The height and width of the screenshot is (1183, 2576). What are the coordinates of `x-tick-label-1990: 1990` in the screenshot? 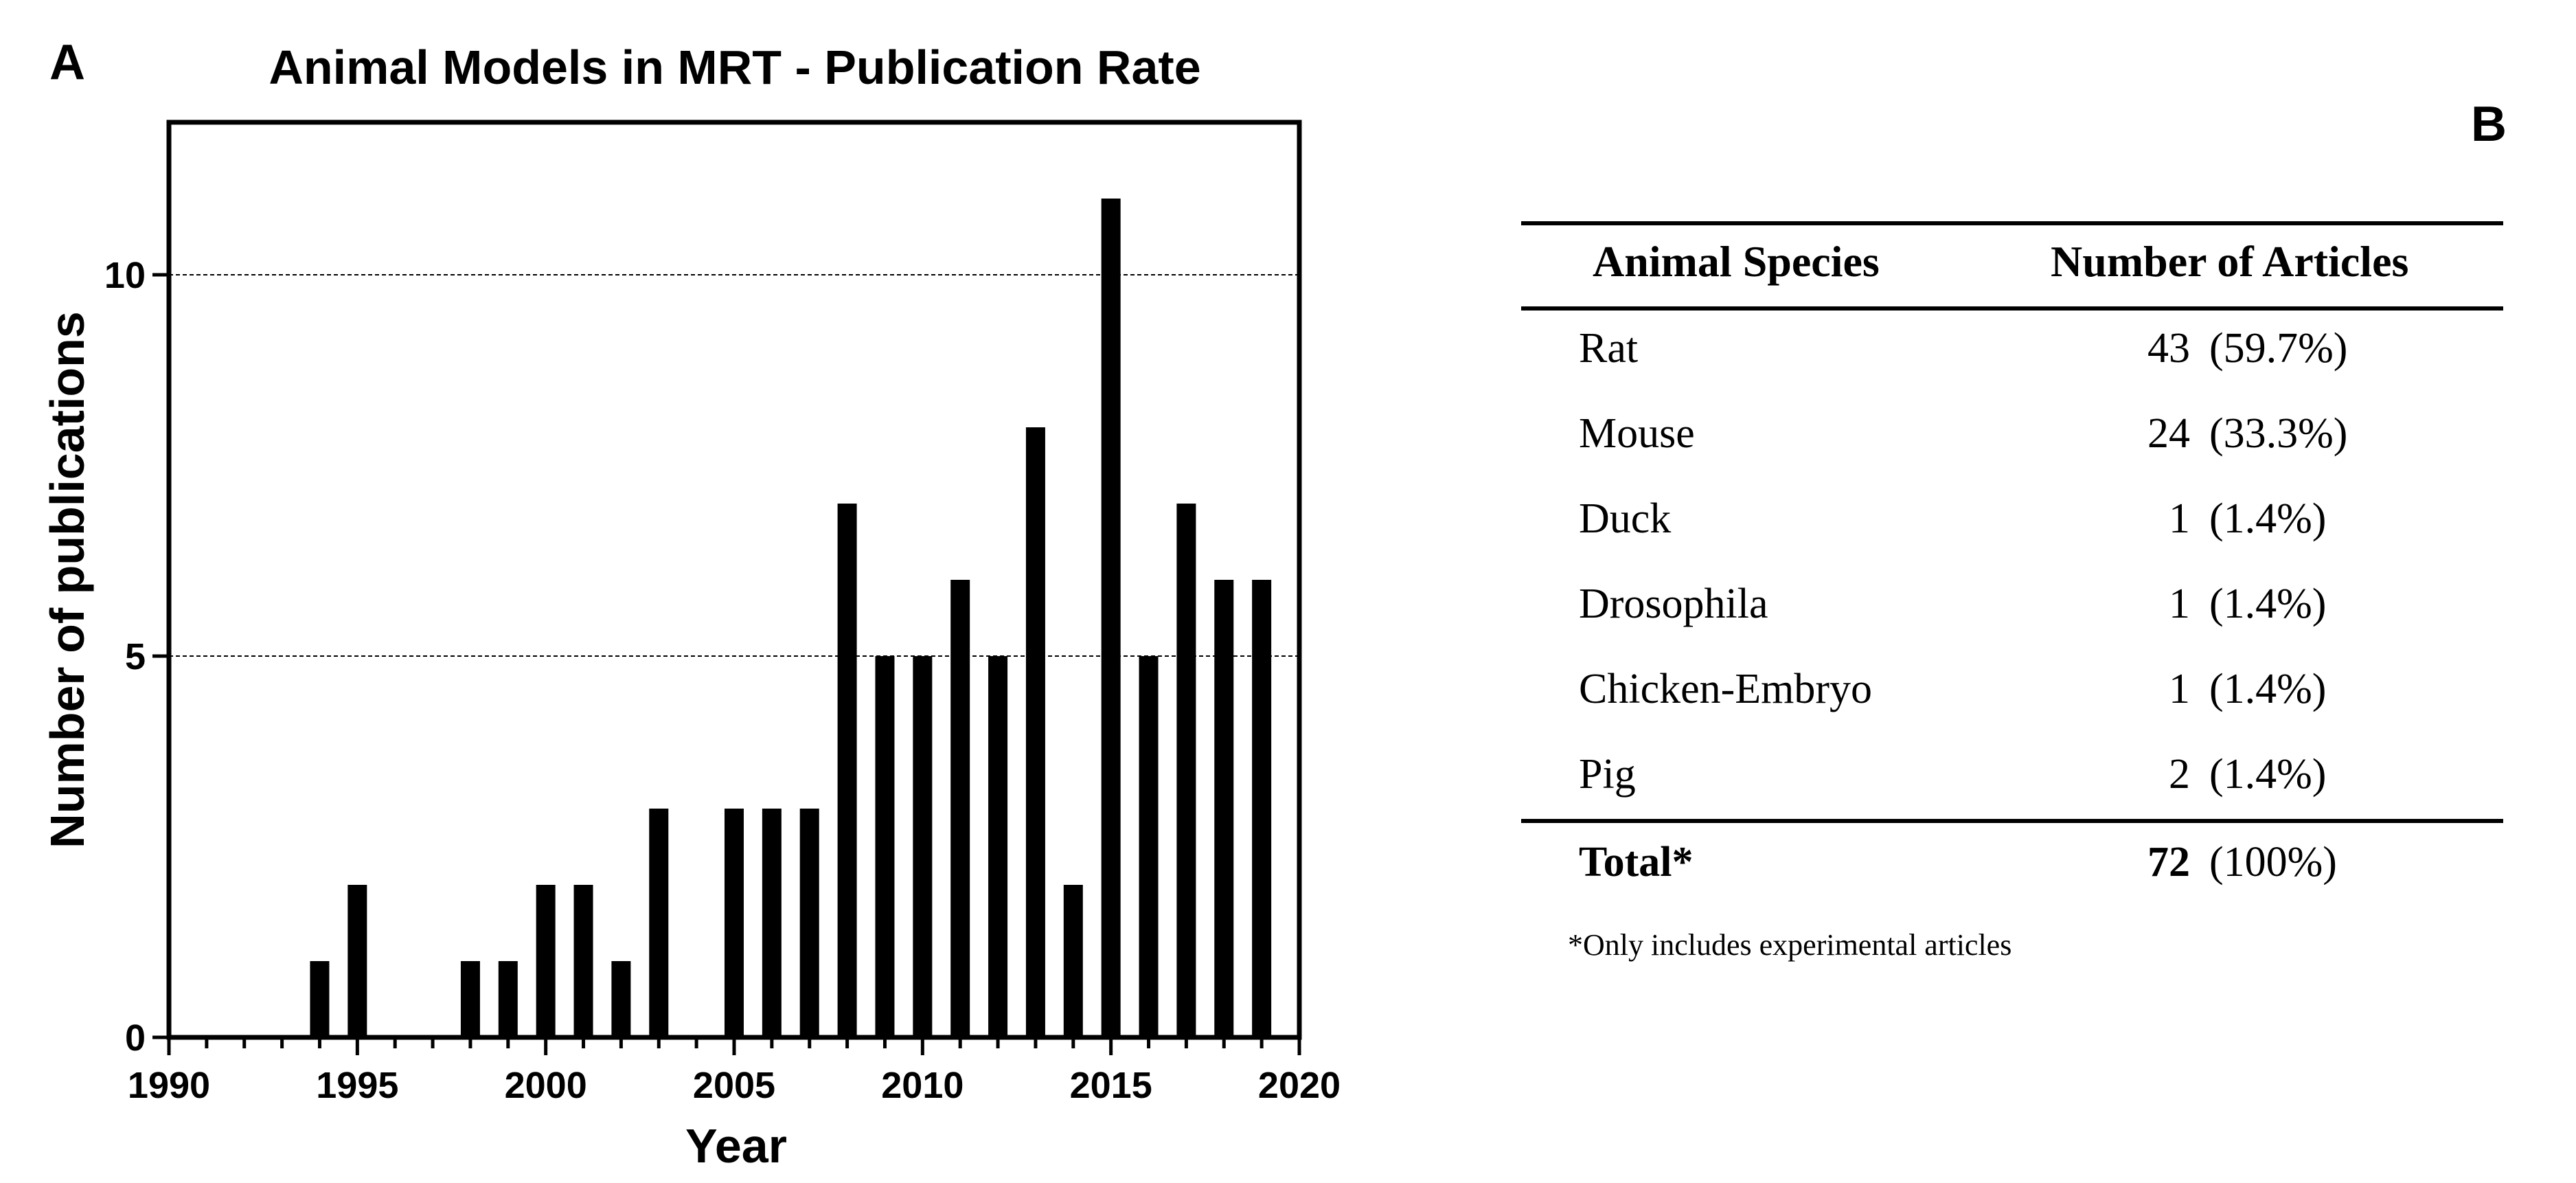 It's located at (169, 1085).